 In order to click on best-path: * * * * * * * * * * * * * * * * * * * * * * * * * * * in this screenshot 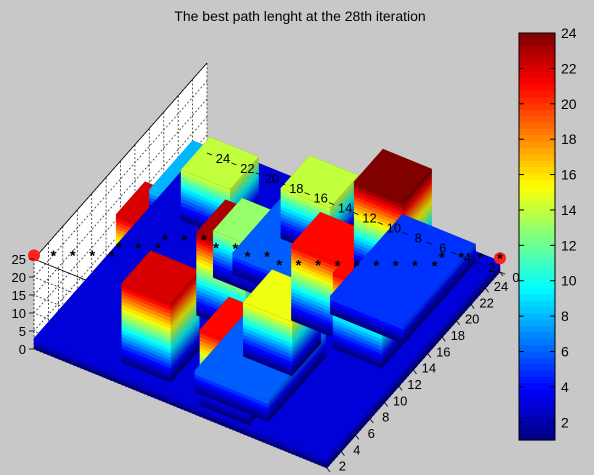, I will do `click(267, 253)`.